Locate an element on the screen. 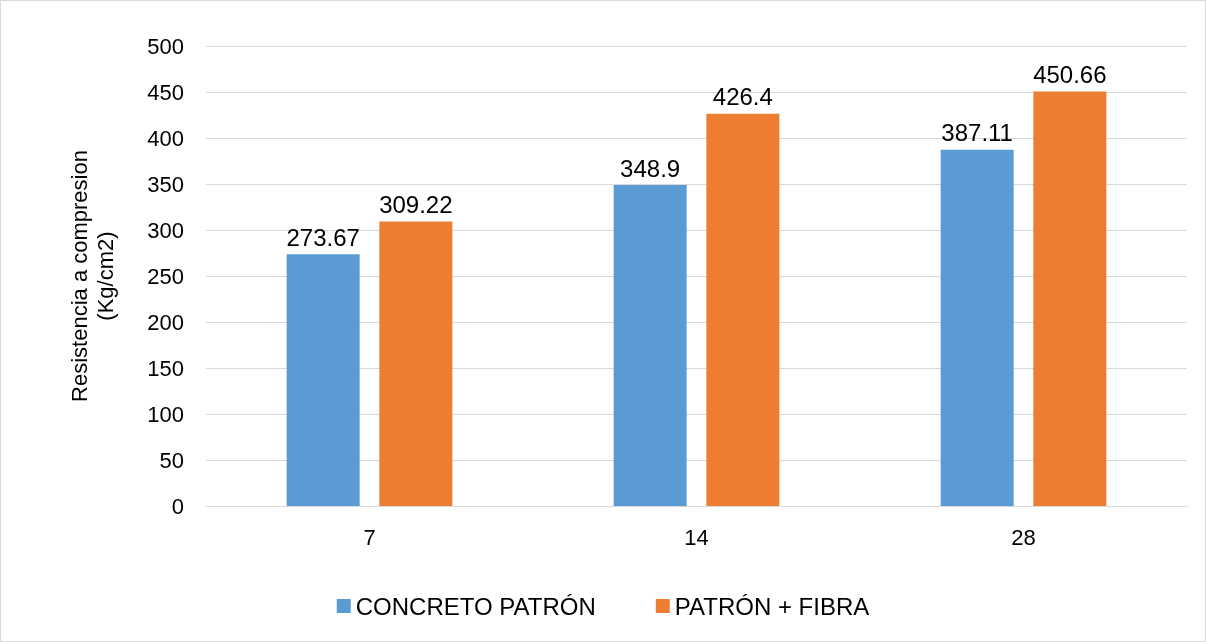 The height and width of the screenshot is (642, 1206). legend-label: CONCRETO PATRÓN is located at coordinates (475, 606).